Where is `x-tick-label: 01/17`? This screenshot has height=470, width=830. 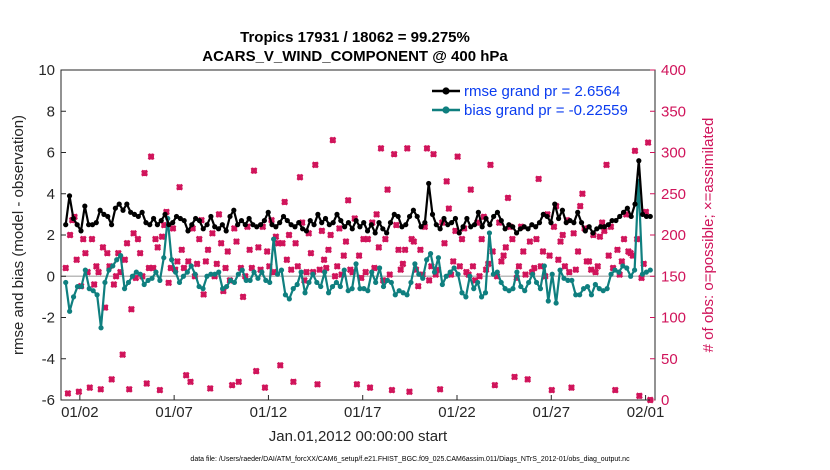 x-tick-label: 01/17 is located at coordinates (363, 412).